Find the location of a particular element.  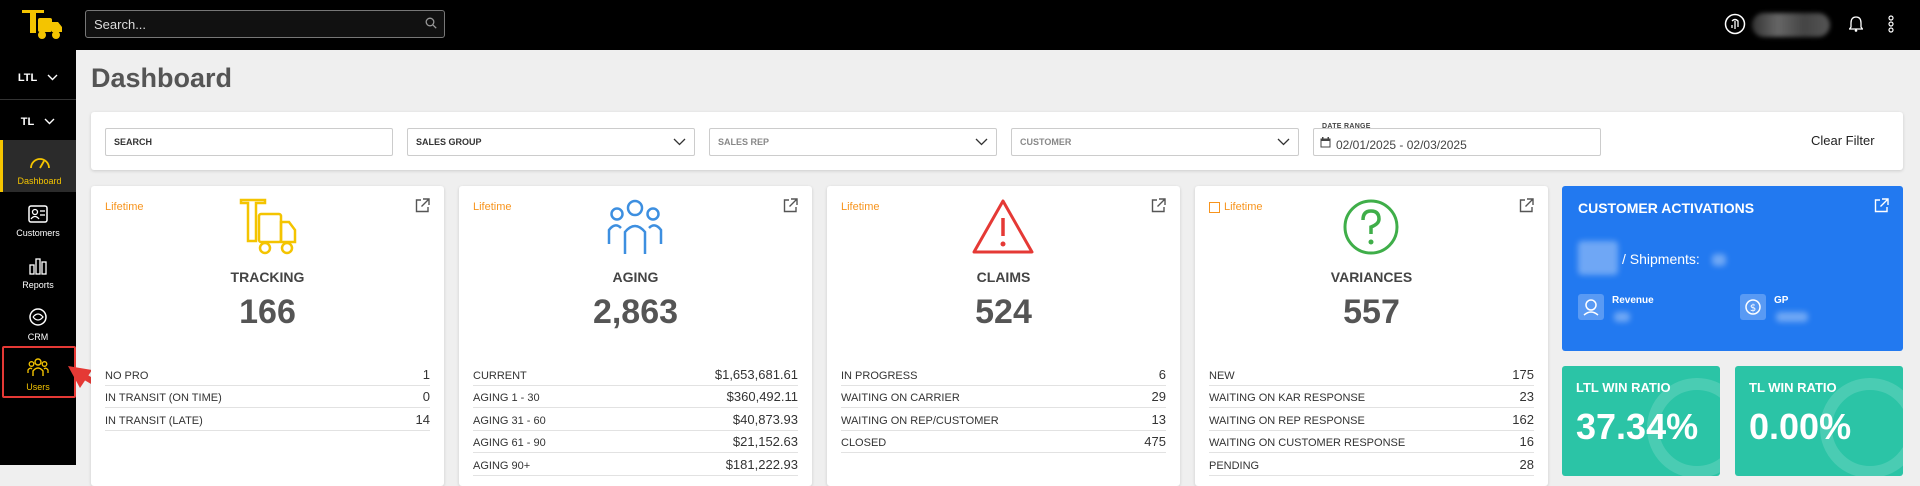

stat-label: AGING 1 - 30 is located at coordinates (506, 398).